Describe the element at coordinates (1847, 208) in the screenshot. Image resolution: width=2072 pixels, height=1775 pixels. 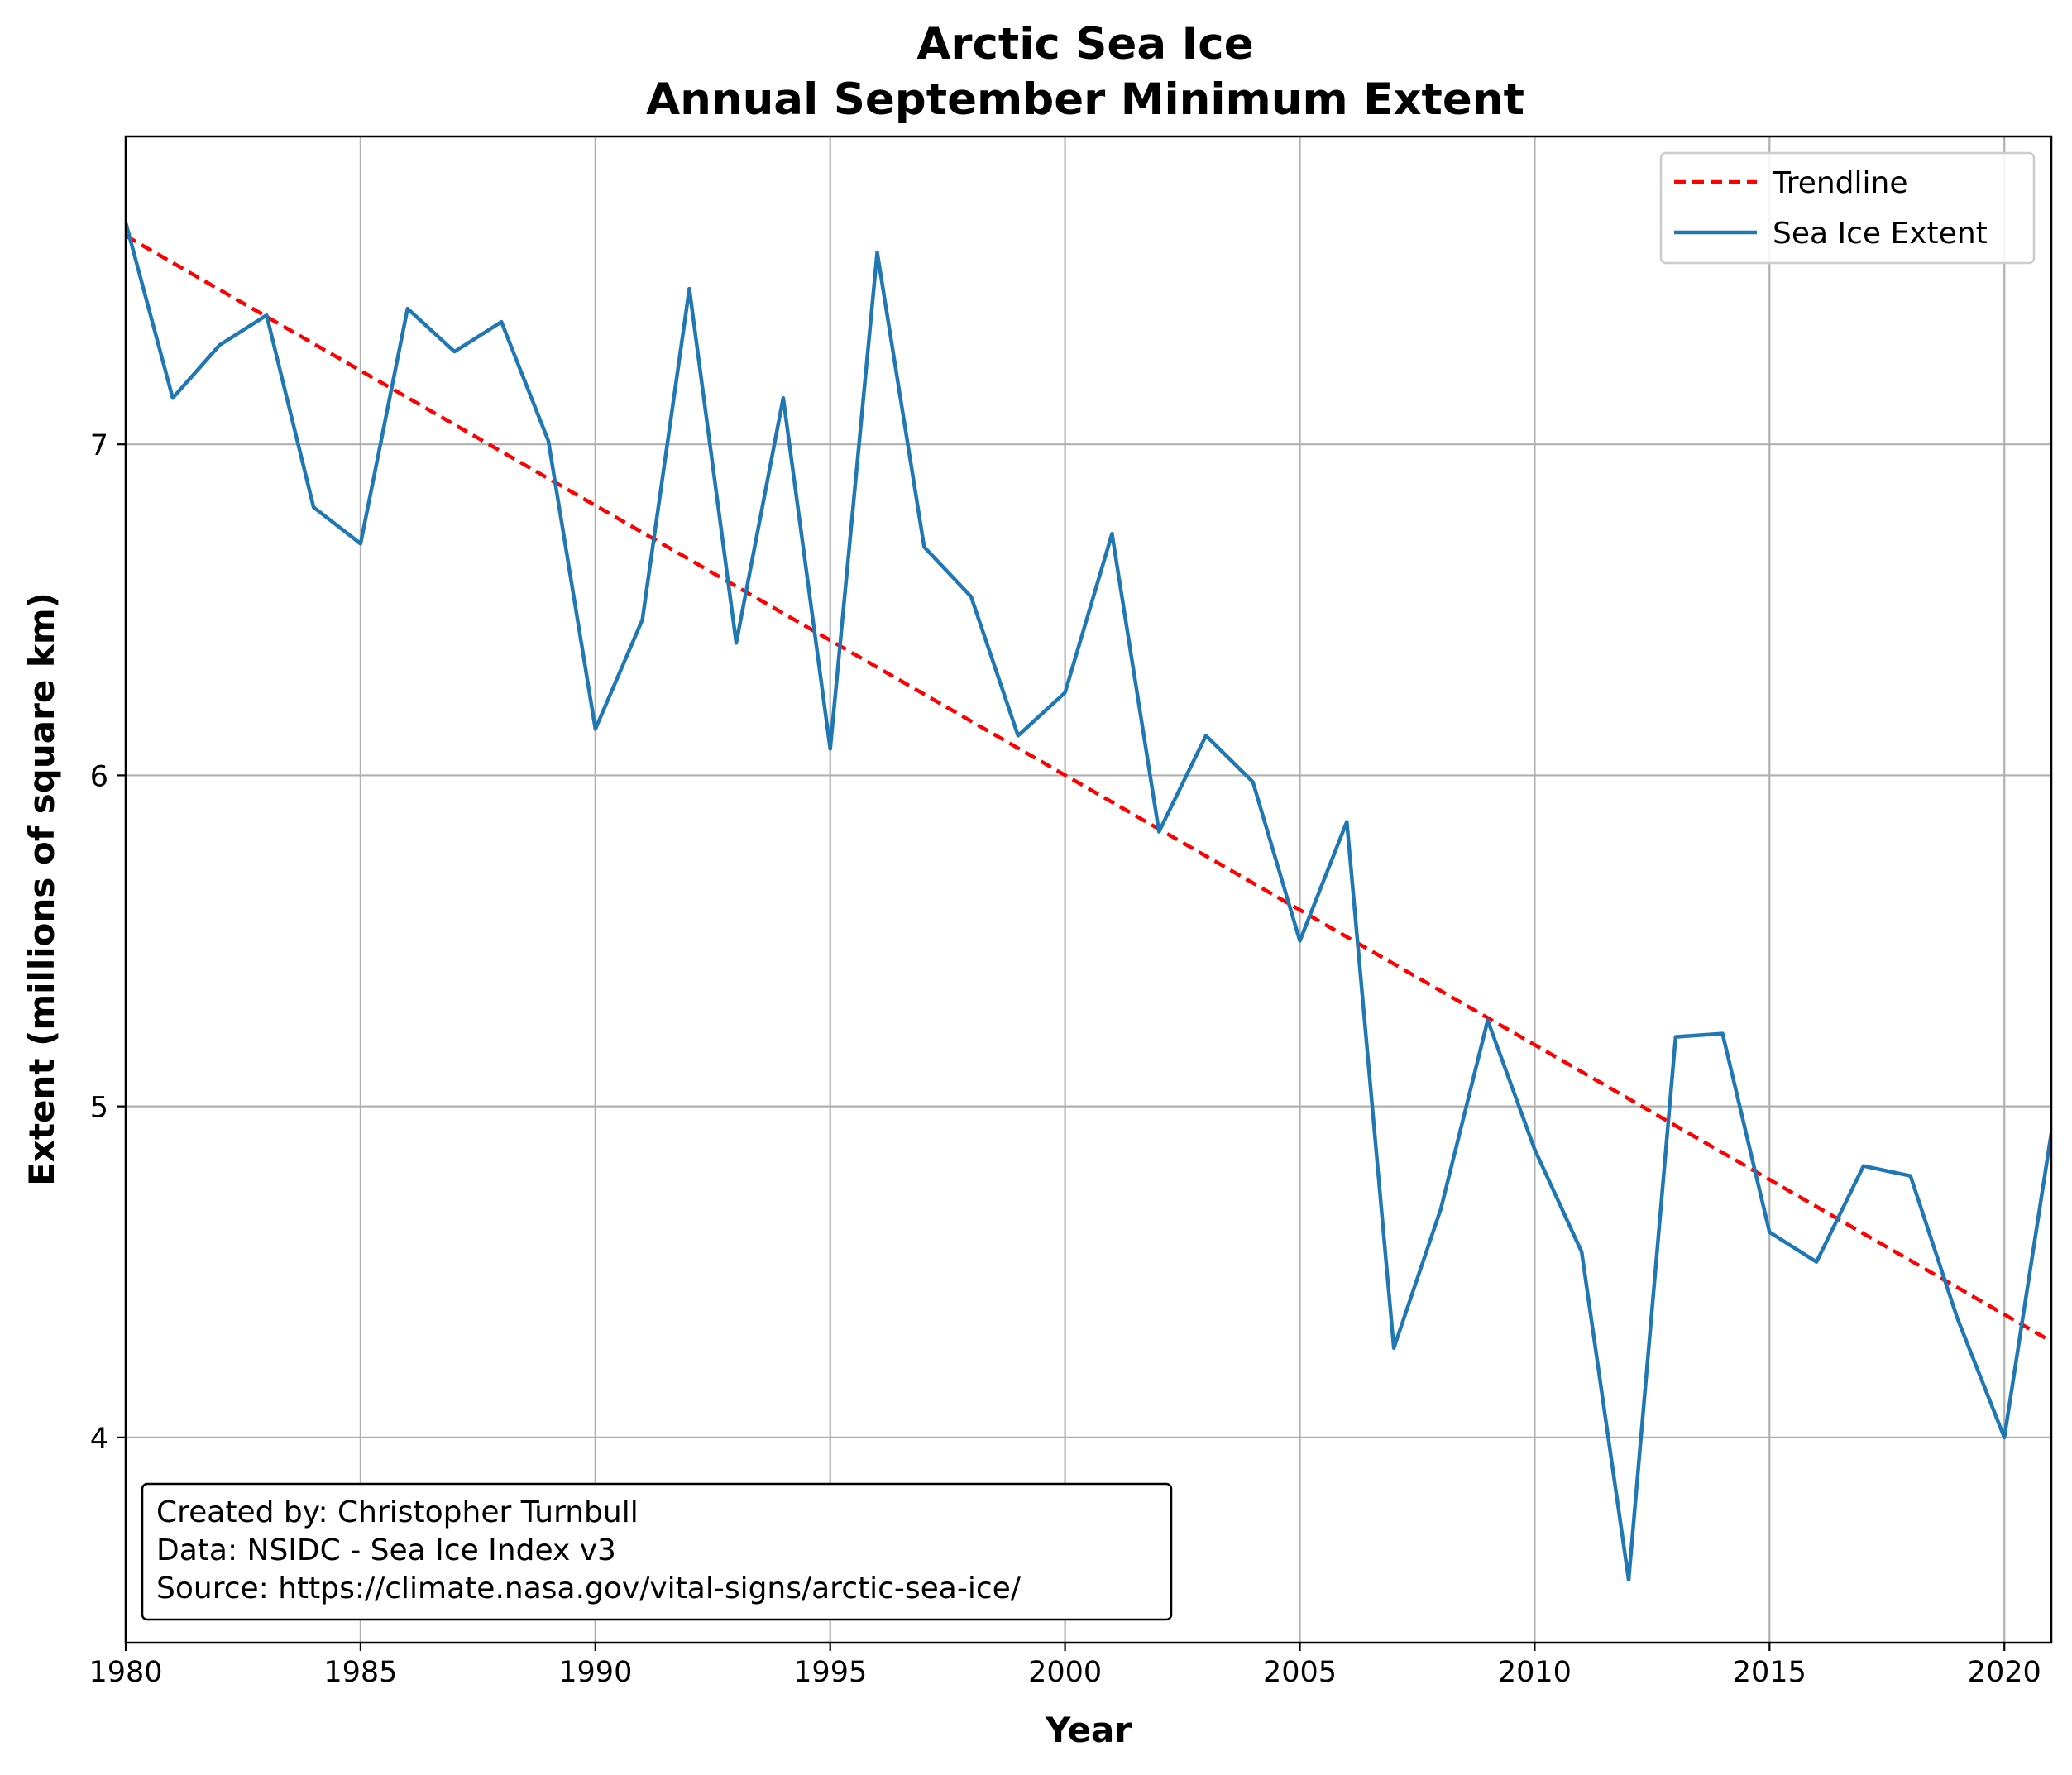
I see `legend: Trendline Sea Ice Extent` at that location.